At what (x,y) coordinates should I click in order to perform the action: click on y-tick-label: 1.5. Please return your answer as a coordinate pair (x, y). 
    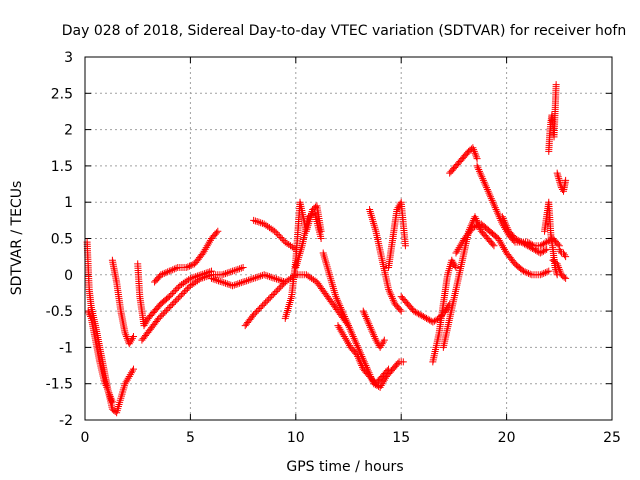
    Looking at the image, I should click on (62, 167).